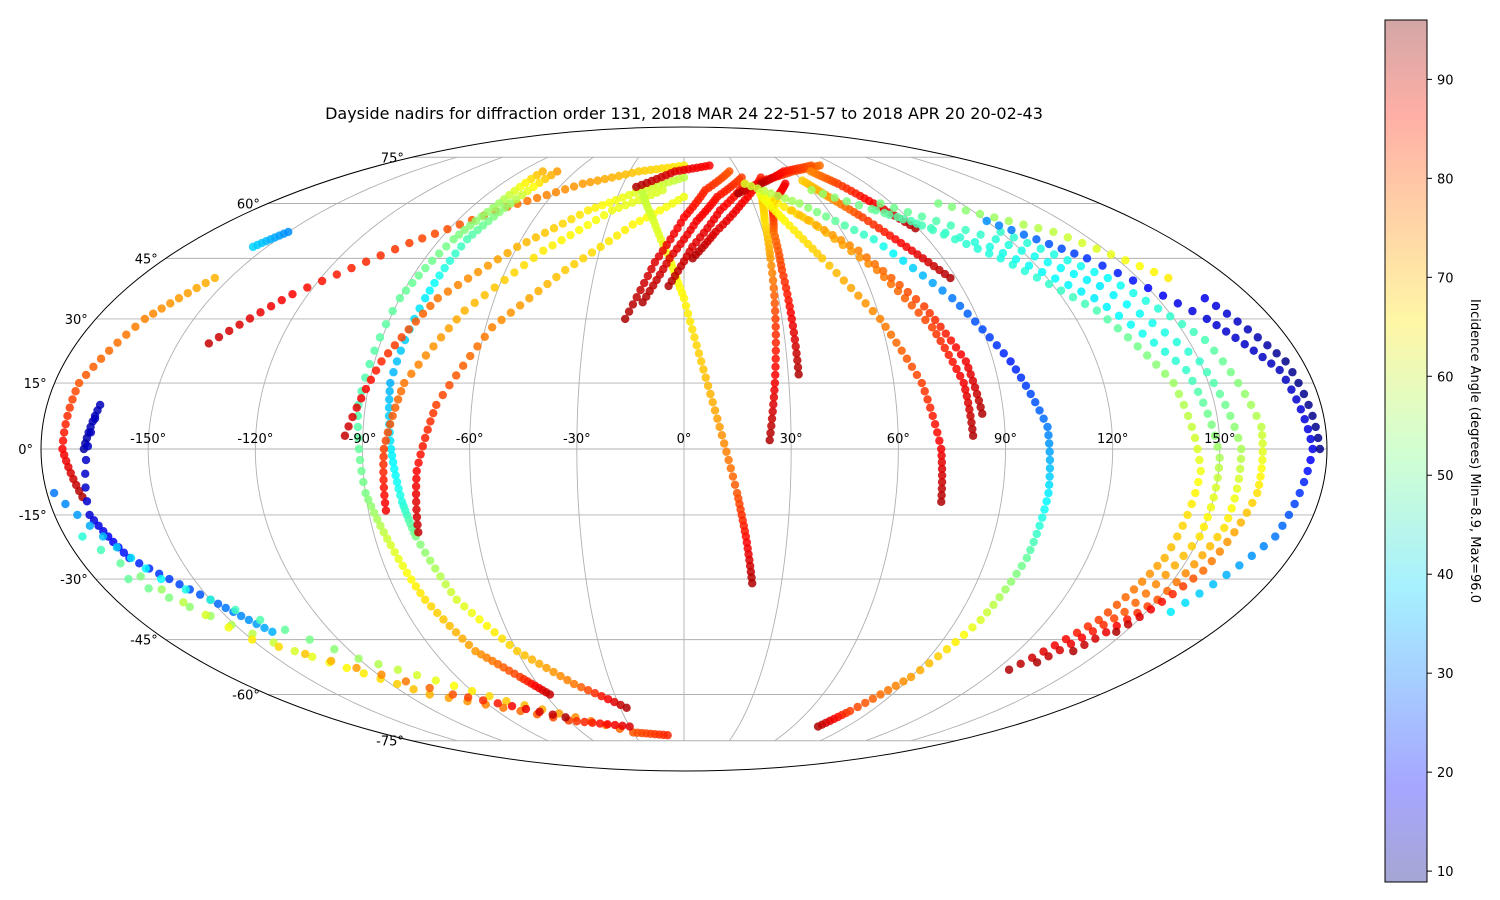  Describe the element at coordinates (35, 384) in the screenshot. I see `y-tick-label: 15°` at that location.